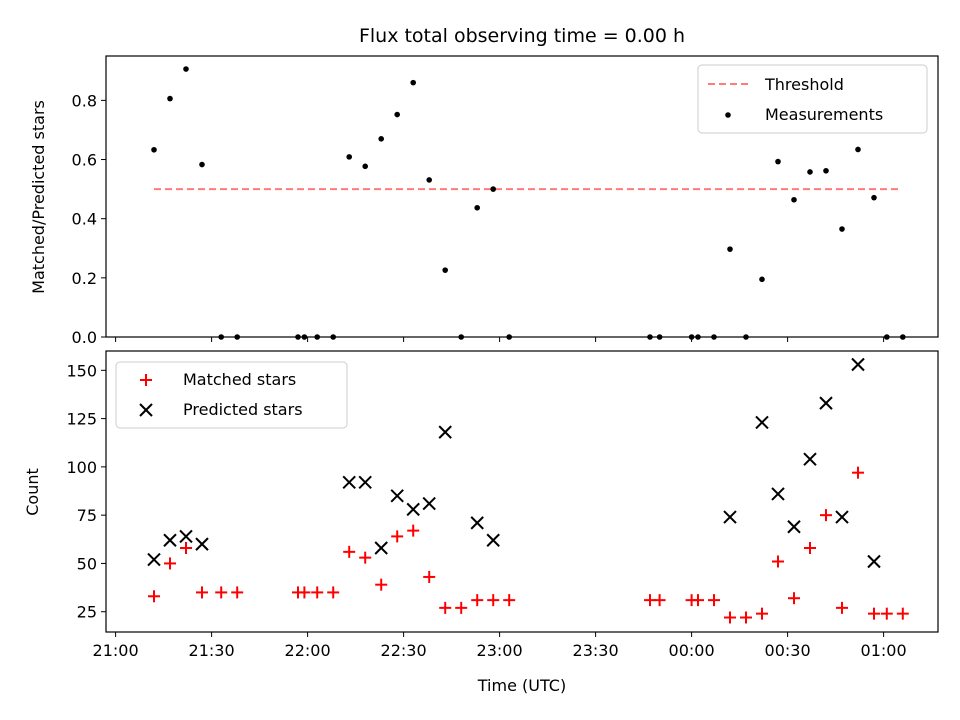 Image resolution: width=960 pixels, height=720 pixels. I want to click on chart-title: Flux total observing time = 0.00 h, so click(522, 36).